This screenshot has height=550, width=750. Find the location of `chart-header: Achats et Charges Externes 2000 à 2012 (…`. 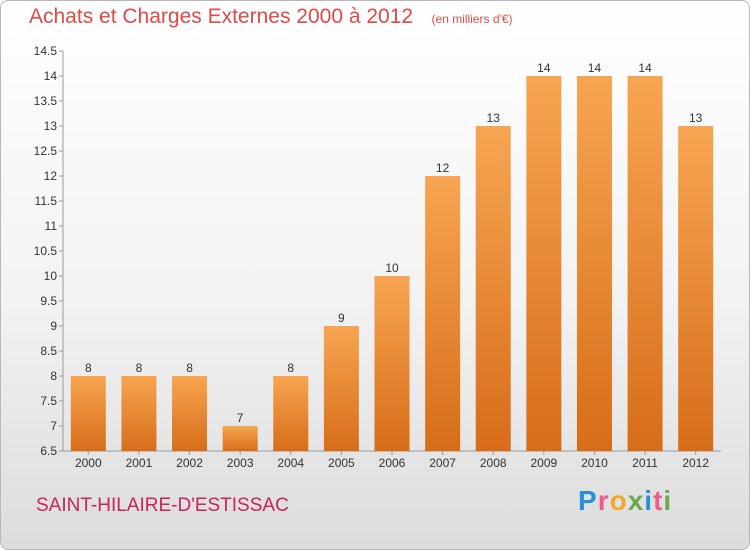

chart-header: Achats et Charges Externes 2000 à 2012 (… is located at coordinates (271, 17).